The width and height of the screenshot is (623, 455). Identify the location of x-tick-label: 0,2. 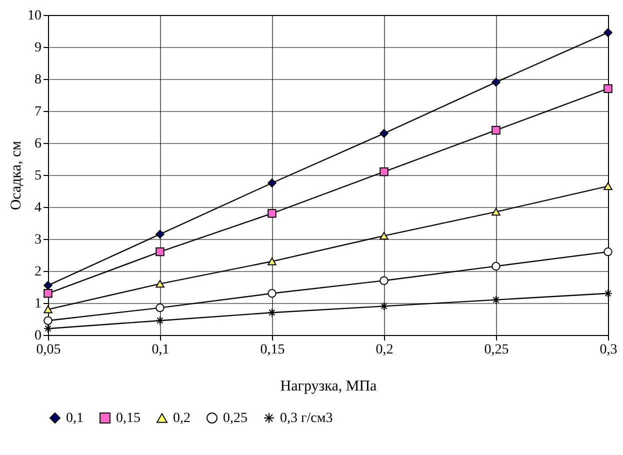
(385, 350).